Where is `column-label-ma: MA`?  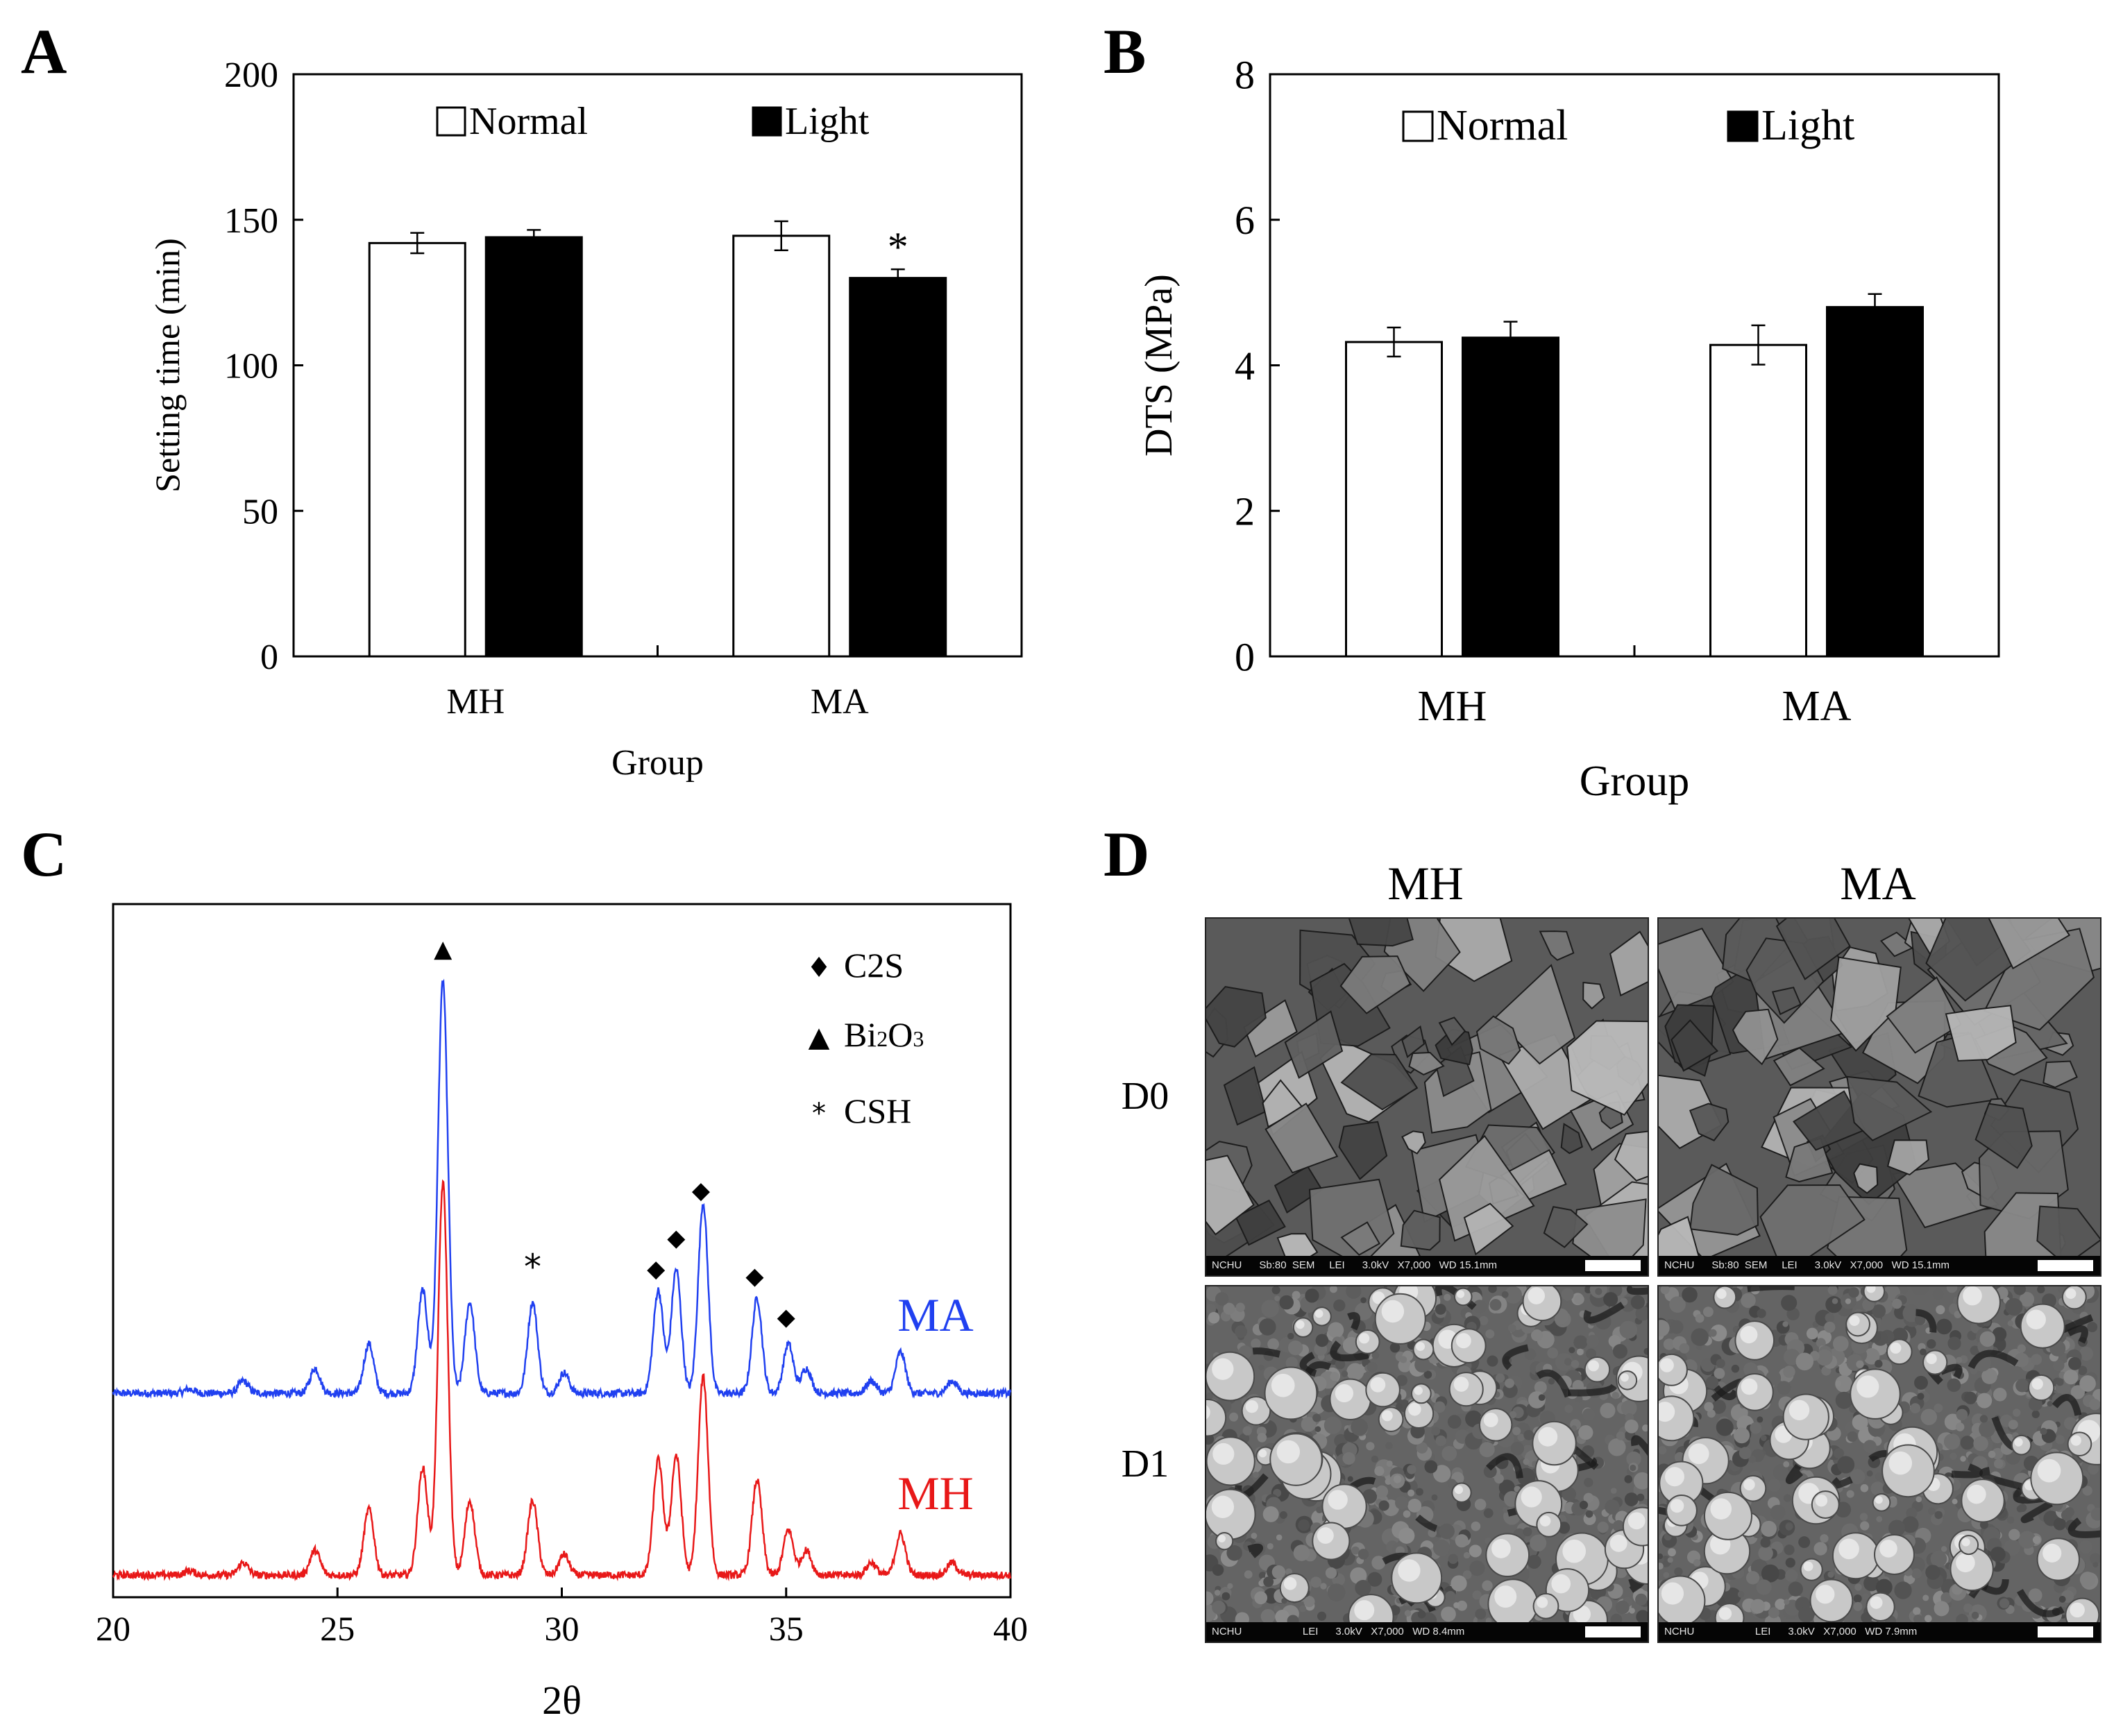 column-label-ma: MA is located at coordinates (1878, 883).